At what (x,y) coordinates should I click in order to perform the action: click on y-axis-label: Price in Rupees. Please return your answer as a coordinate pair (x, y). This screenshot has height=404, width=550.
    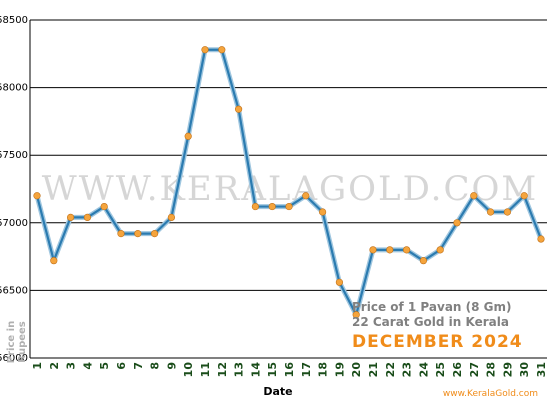
    Looking at the image, I should click on (17, 342).